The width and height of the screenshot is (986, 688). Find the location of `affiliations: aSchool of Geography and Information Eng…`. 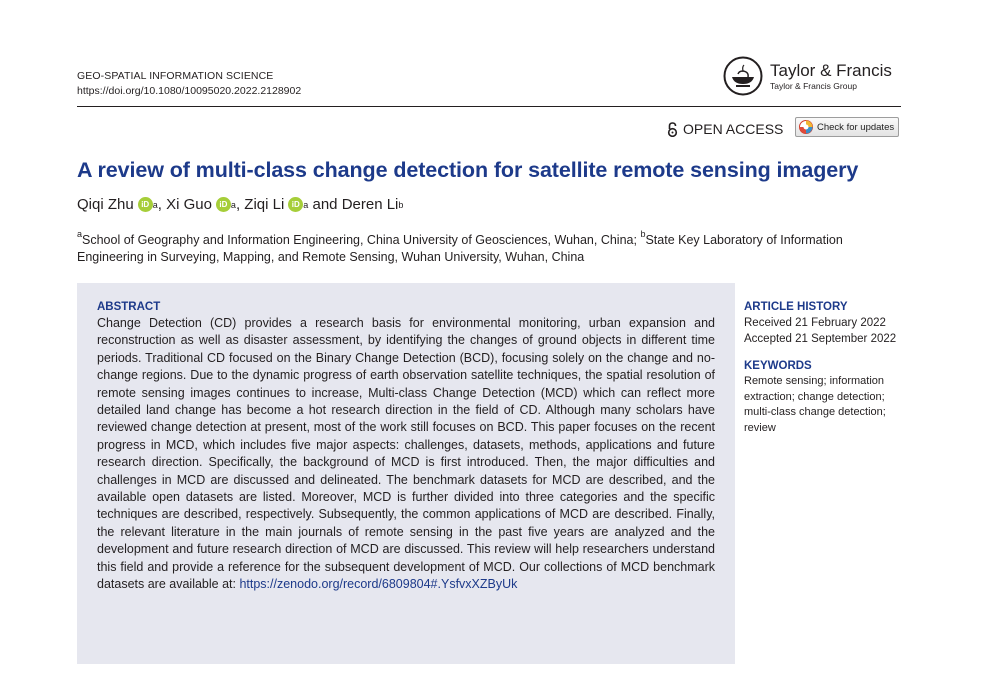

affiliations: aSchool of Geography and Information Eng… is located at coordinates (490, 247).